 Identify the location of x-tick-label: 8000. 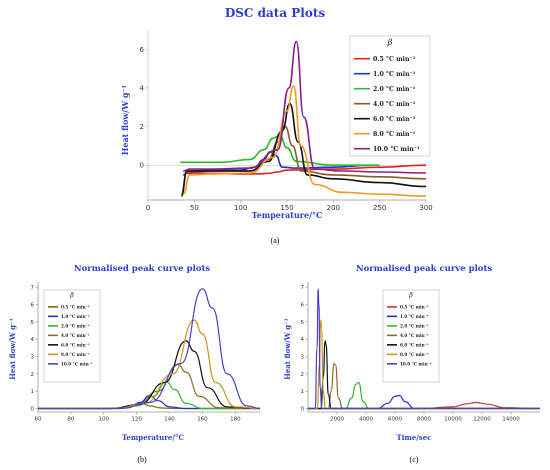
(424, 420).